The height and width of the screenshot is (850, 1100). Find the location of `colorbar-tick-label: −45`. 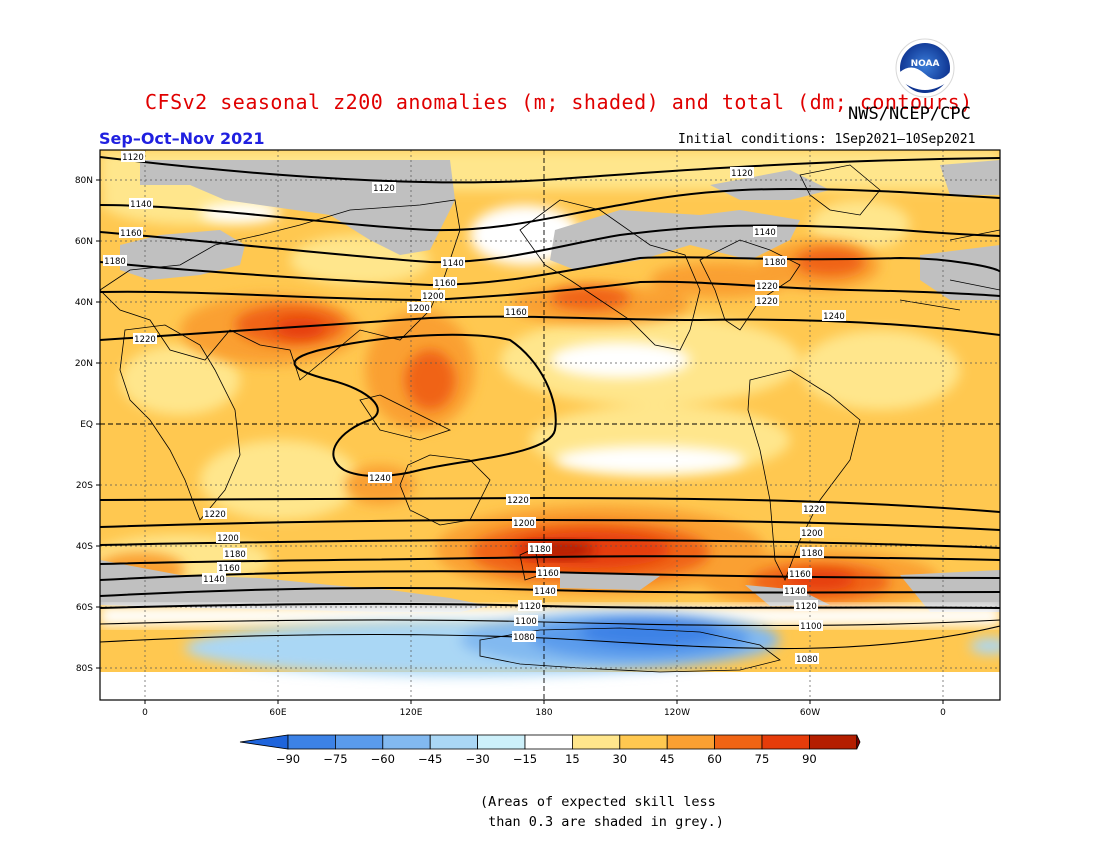

colorbar-tick-label: −45 is located at coordinates (430, 759).